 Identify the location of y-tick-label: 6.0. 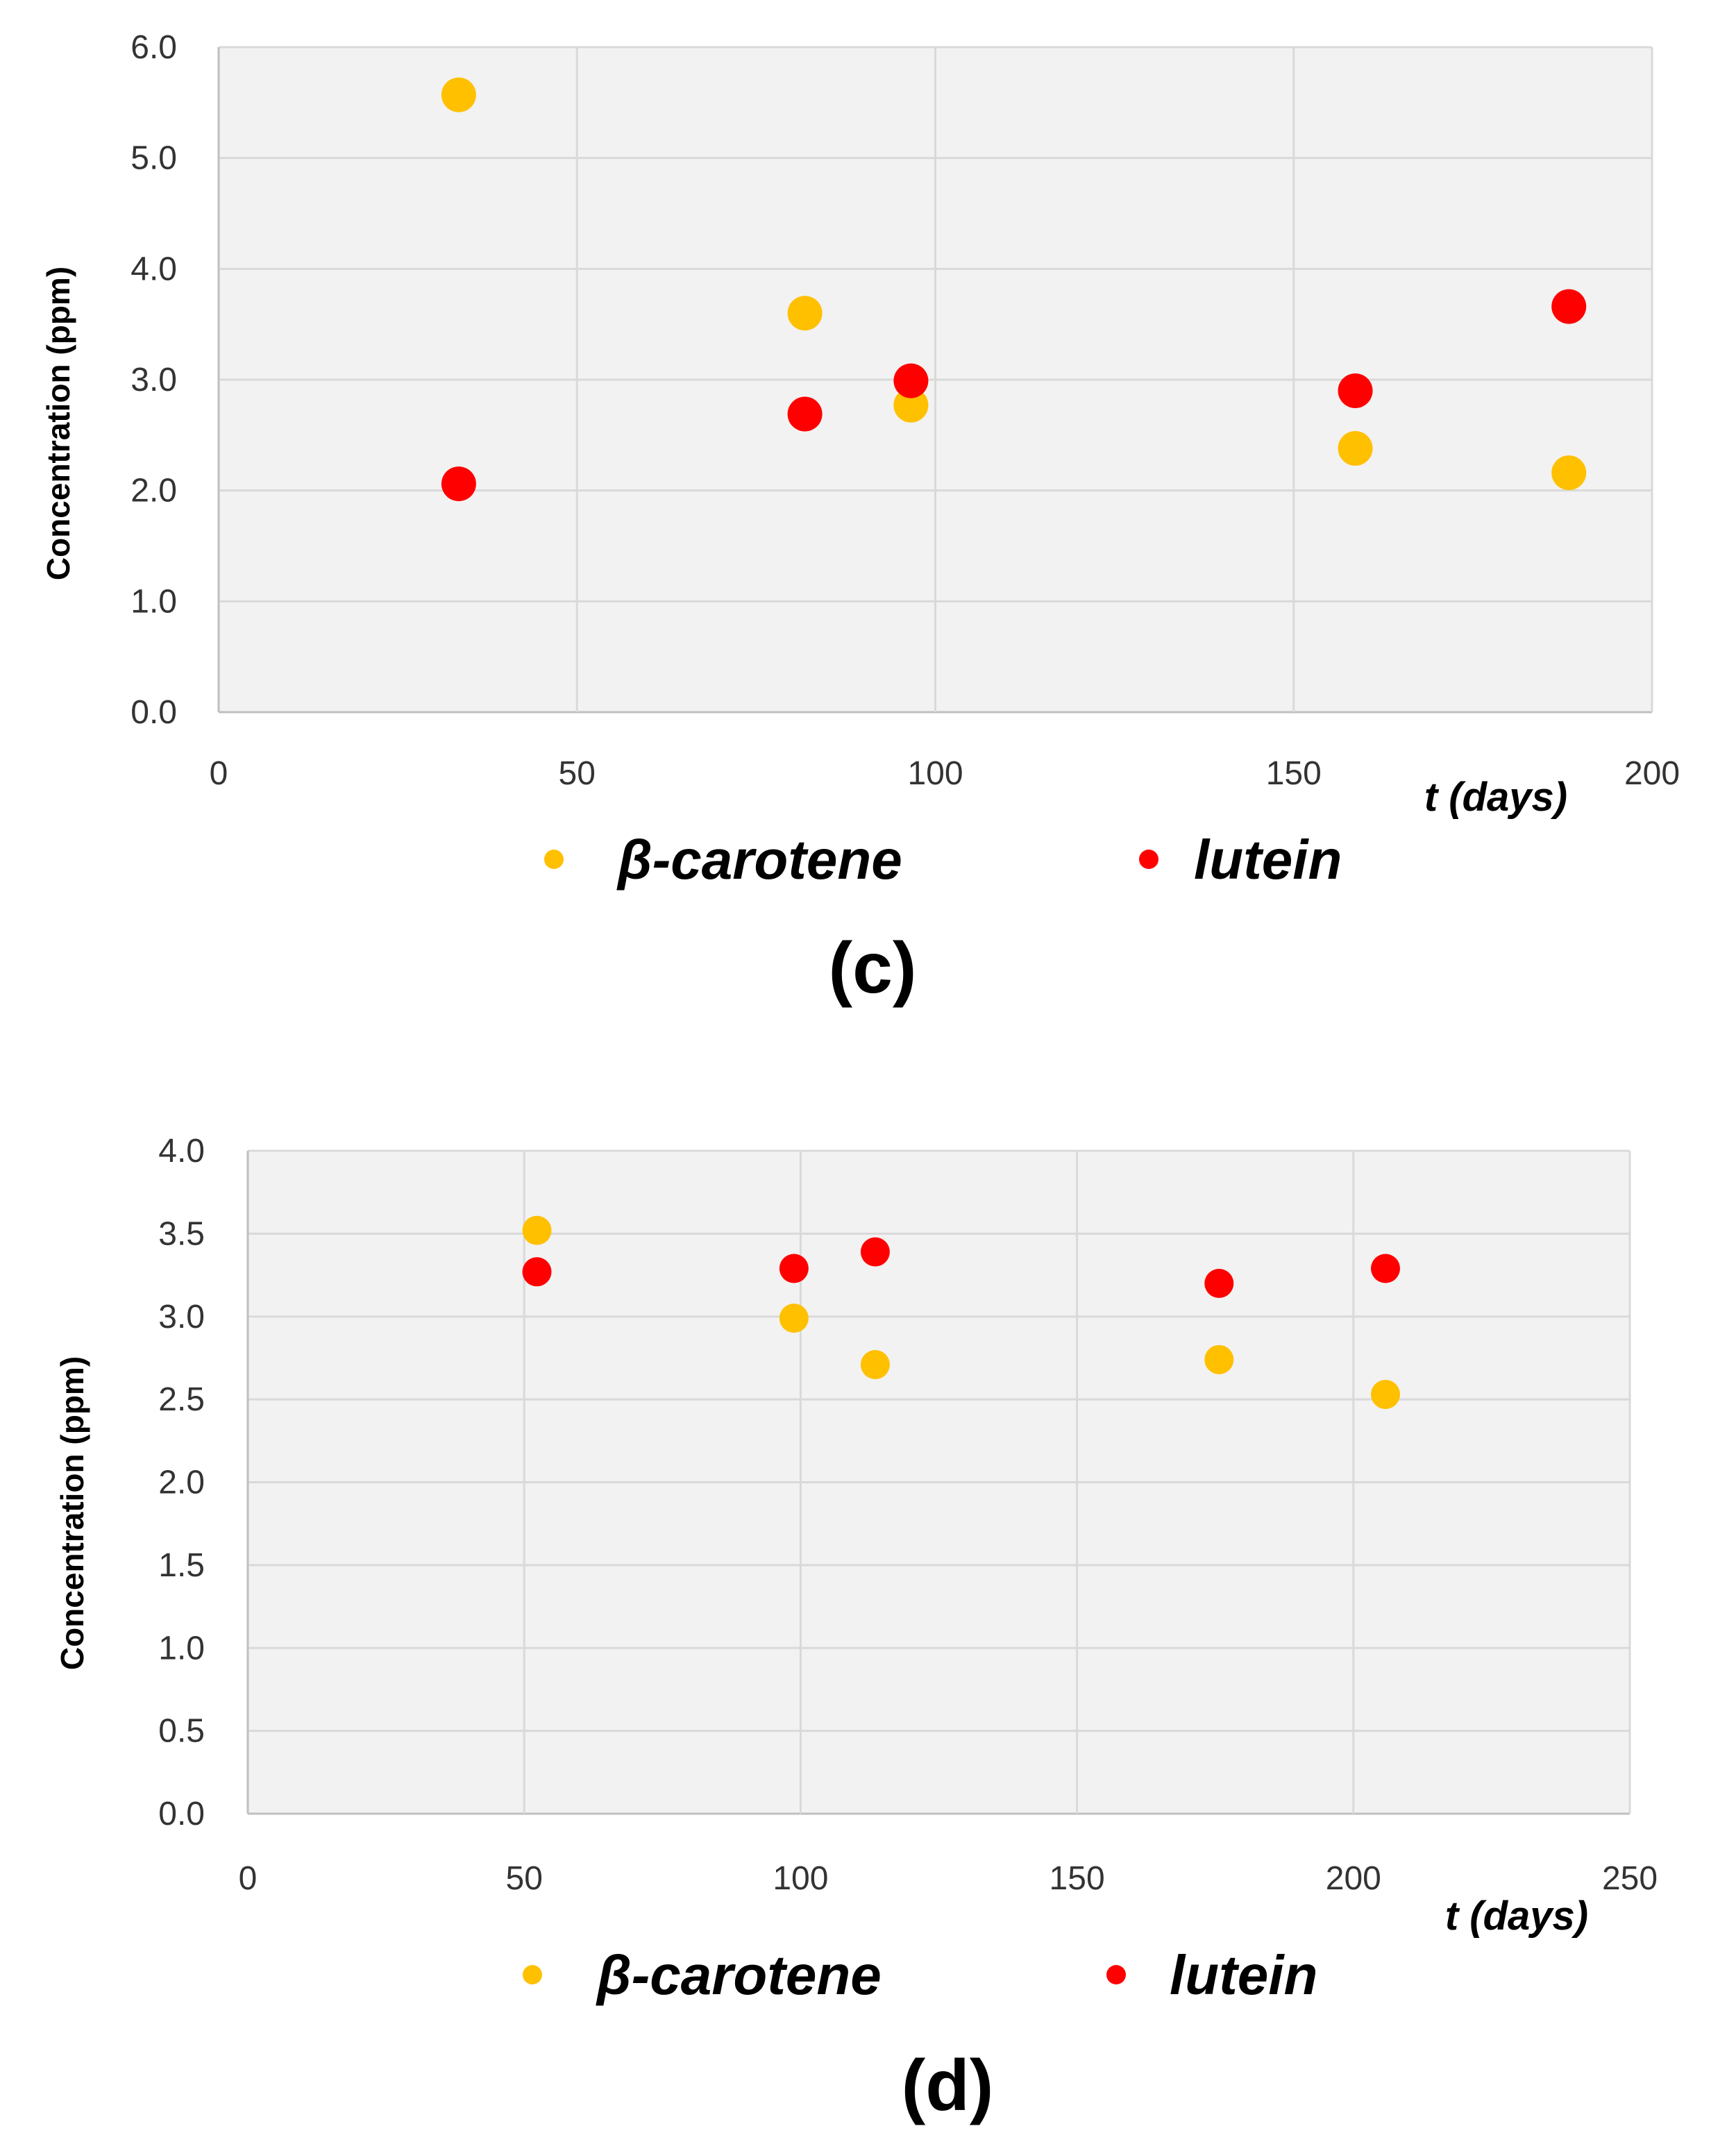
(153, 47).